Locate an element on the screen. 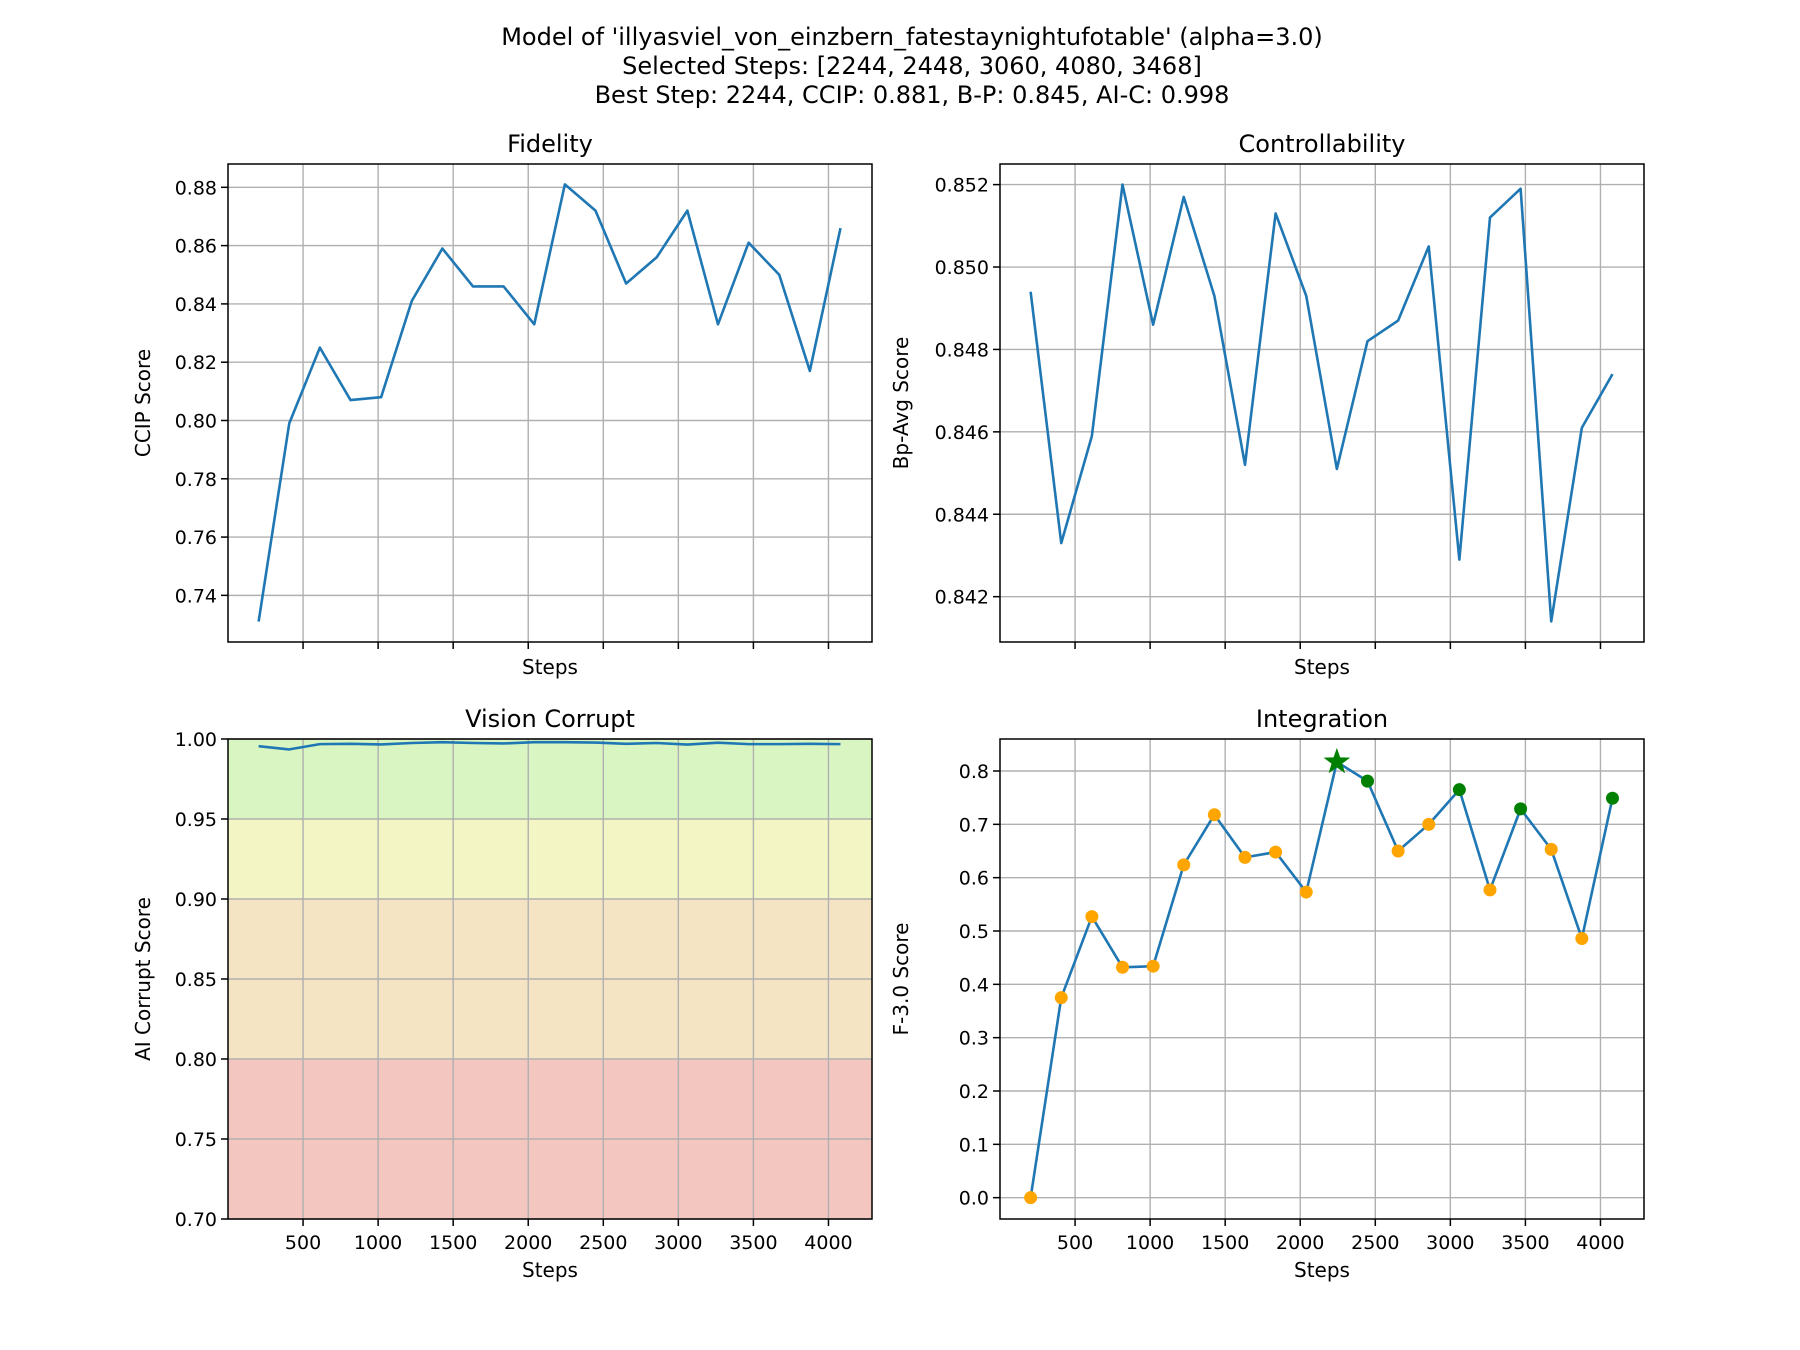 The image size is (1800, 1350). controllability-axes-frame is located at coordinates (1322, 403).